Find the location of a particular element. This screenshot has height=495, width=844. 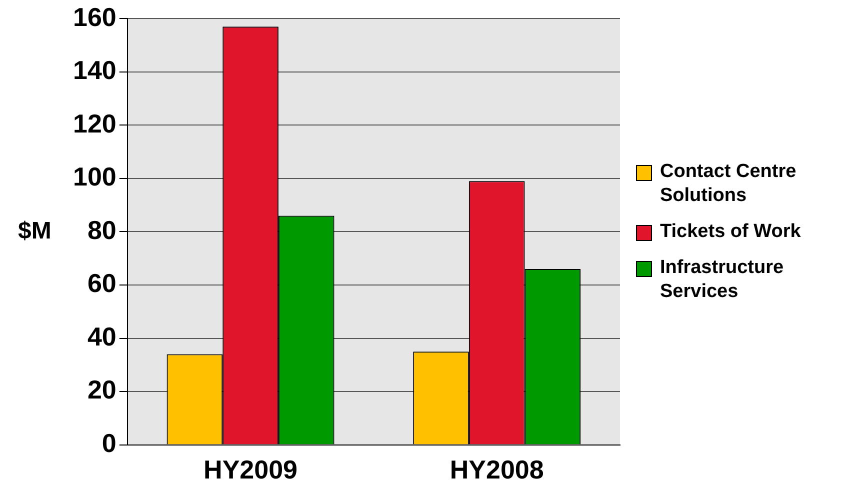

y-tick-label: 60 is located at coordinates (101, 283).